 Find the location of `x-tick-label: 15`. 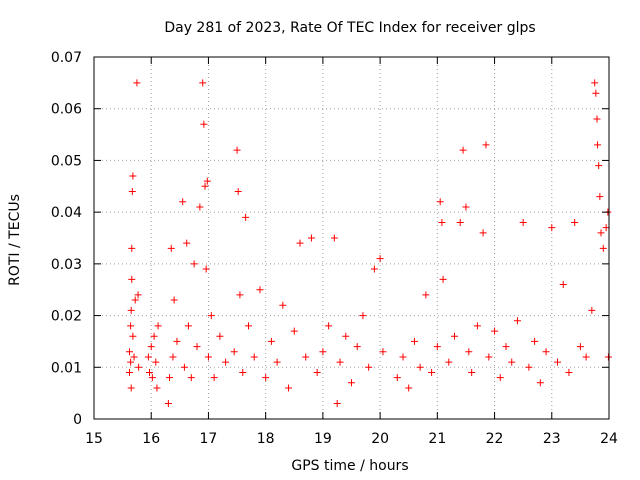

x-tick-label: 15 is located at coordinates (94, 439).